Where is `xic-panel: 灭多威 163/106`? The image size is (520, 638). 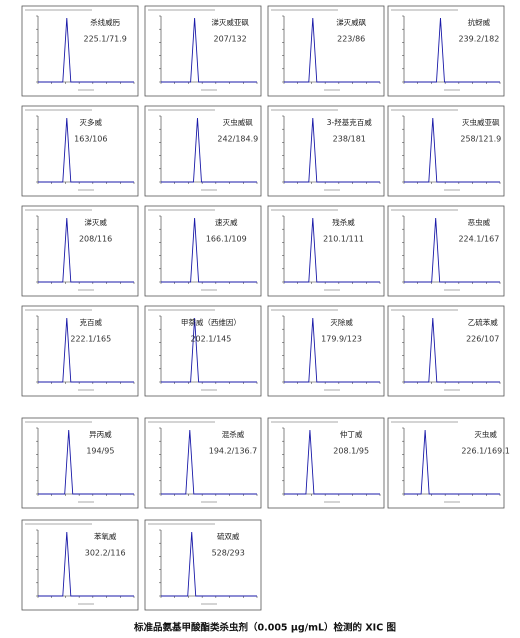
xic-panel: 灭多威 163/106 is located at coordinates (80, 151).